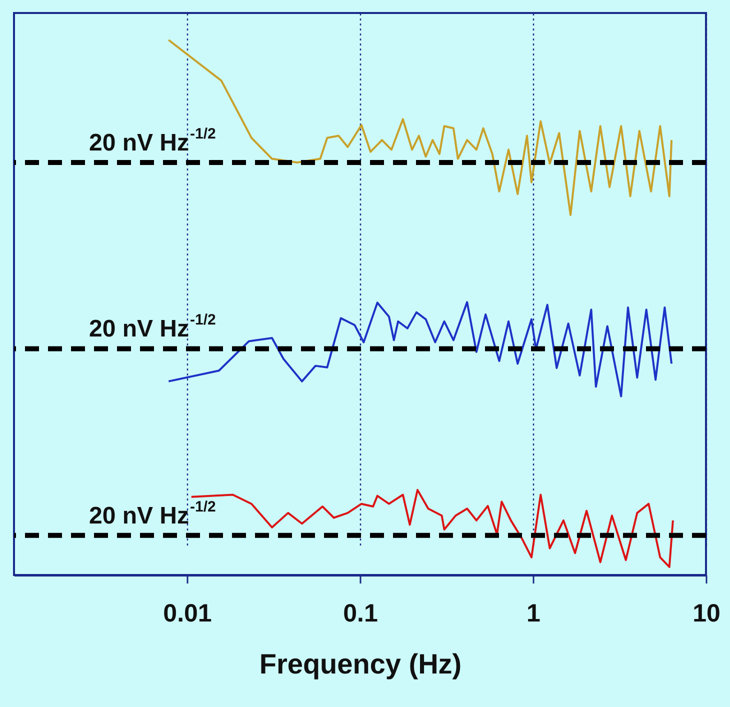  I want to click on x-tick-label: 0.1, so click(360, 614).